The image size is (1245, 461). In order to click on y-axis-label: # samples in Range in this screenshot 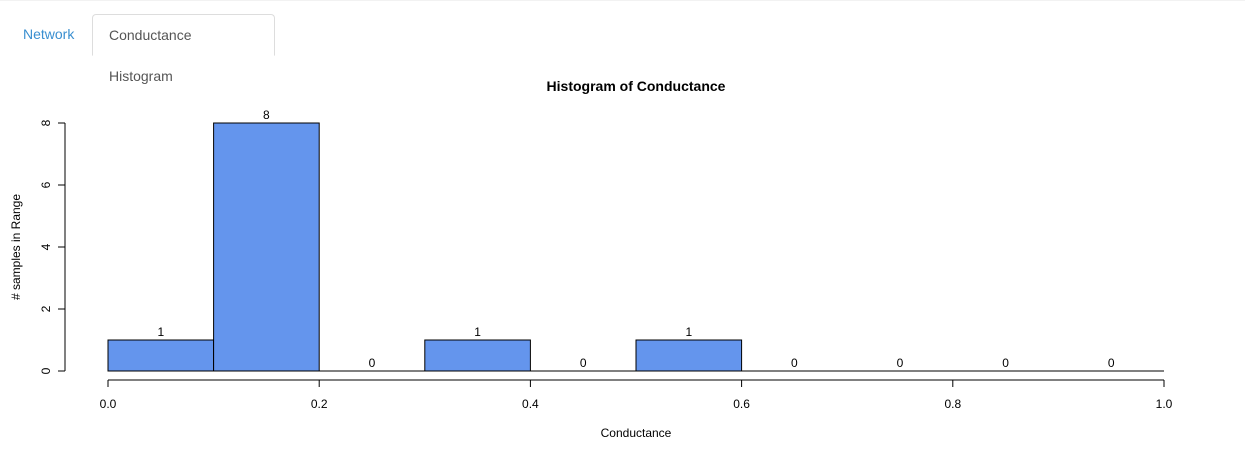, I will do `click(16, 247)`.